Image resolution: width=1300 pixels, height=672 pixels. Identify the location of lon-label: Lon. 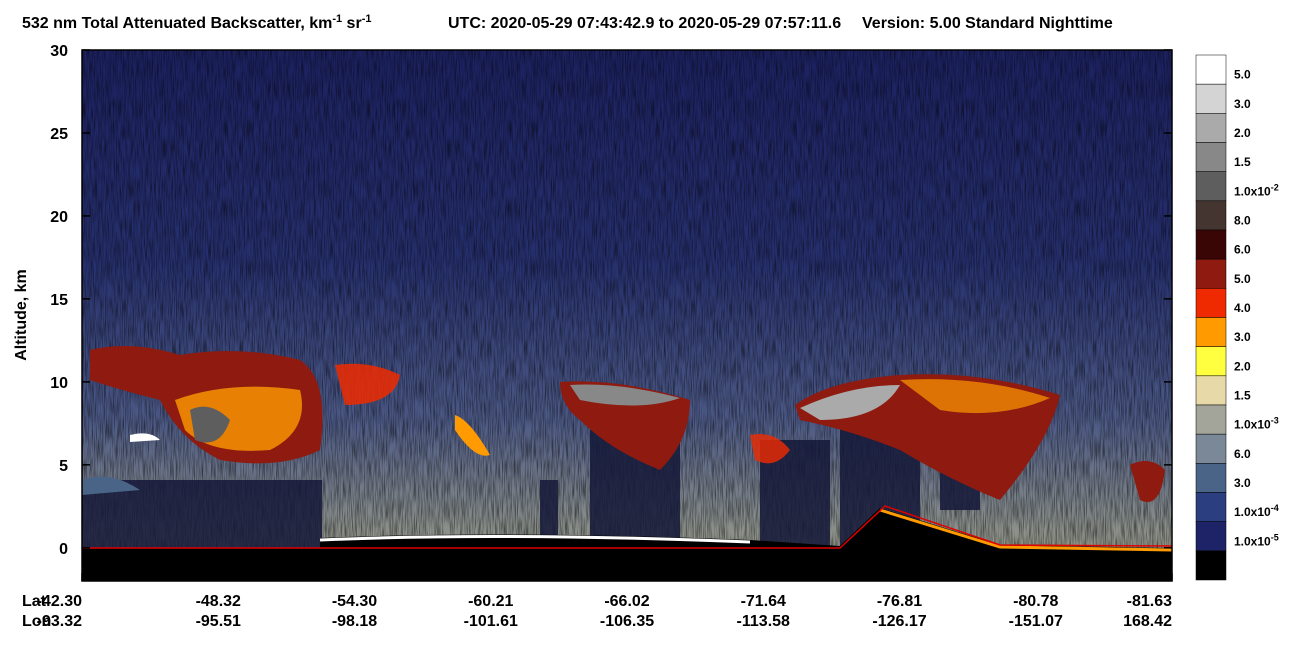
(36, 621).